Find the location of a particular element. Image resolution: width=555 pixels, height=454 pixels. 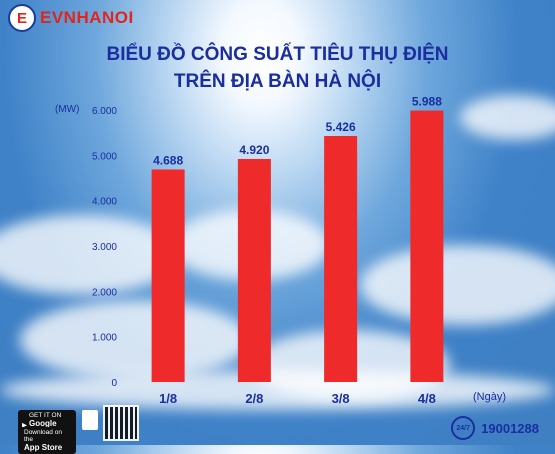

data-label: 5.988 is located at coordinates (427, 102).